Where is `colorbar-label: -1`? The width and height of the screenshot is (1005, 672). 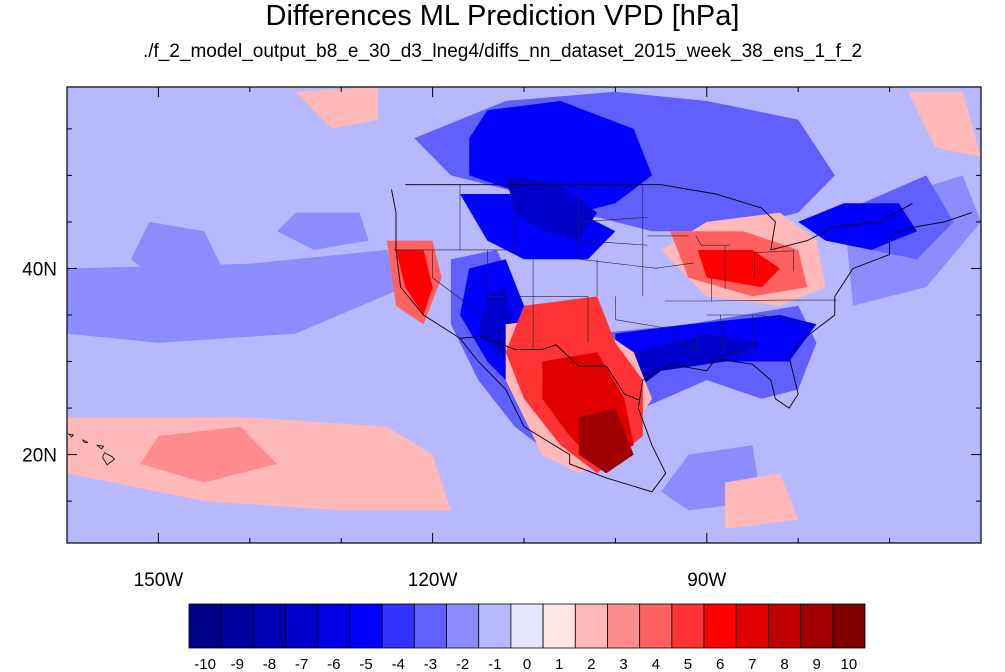 colorbar-label: -1 is located at coordinates (494, 664).